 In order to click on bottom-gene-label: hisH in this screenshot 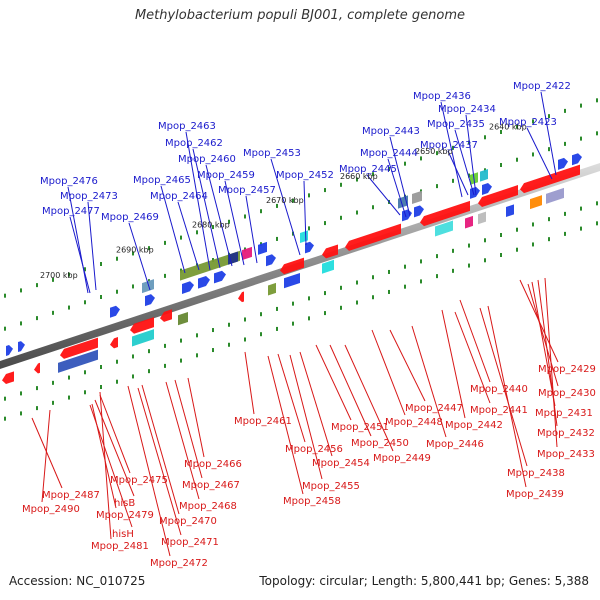, I will do `click(123, 534)`.